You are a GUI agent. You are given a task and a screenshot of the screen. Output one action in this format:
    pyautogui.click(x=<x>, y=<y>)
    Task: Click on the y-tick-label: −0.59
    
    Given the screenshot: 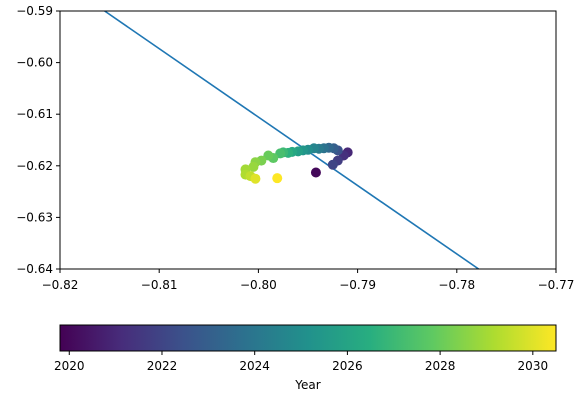 What is the action you would take?
    pyautogui.click(x=34, y=11)
    